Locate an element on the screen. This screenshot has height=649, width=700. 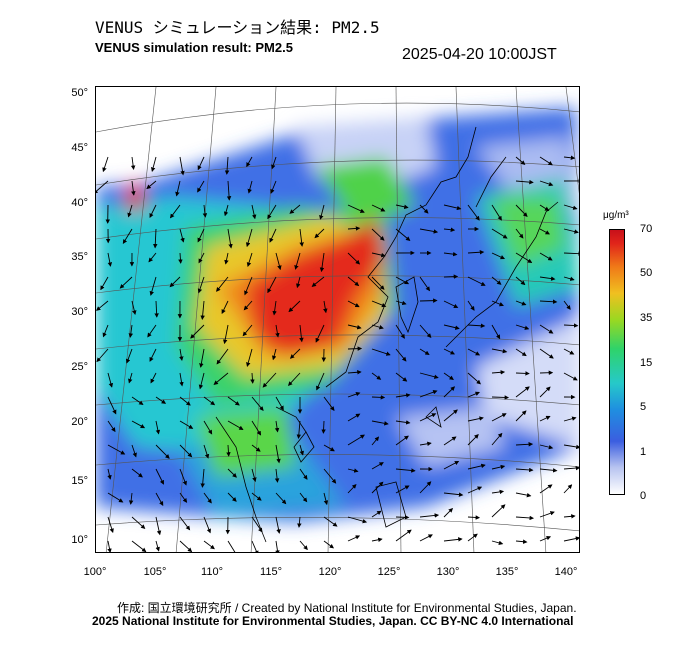
lon-label-110: 110° is located at coordinates (212, 572).